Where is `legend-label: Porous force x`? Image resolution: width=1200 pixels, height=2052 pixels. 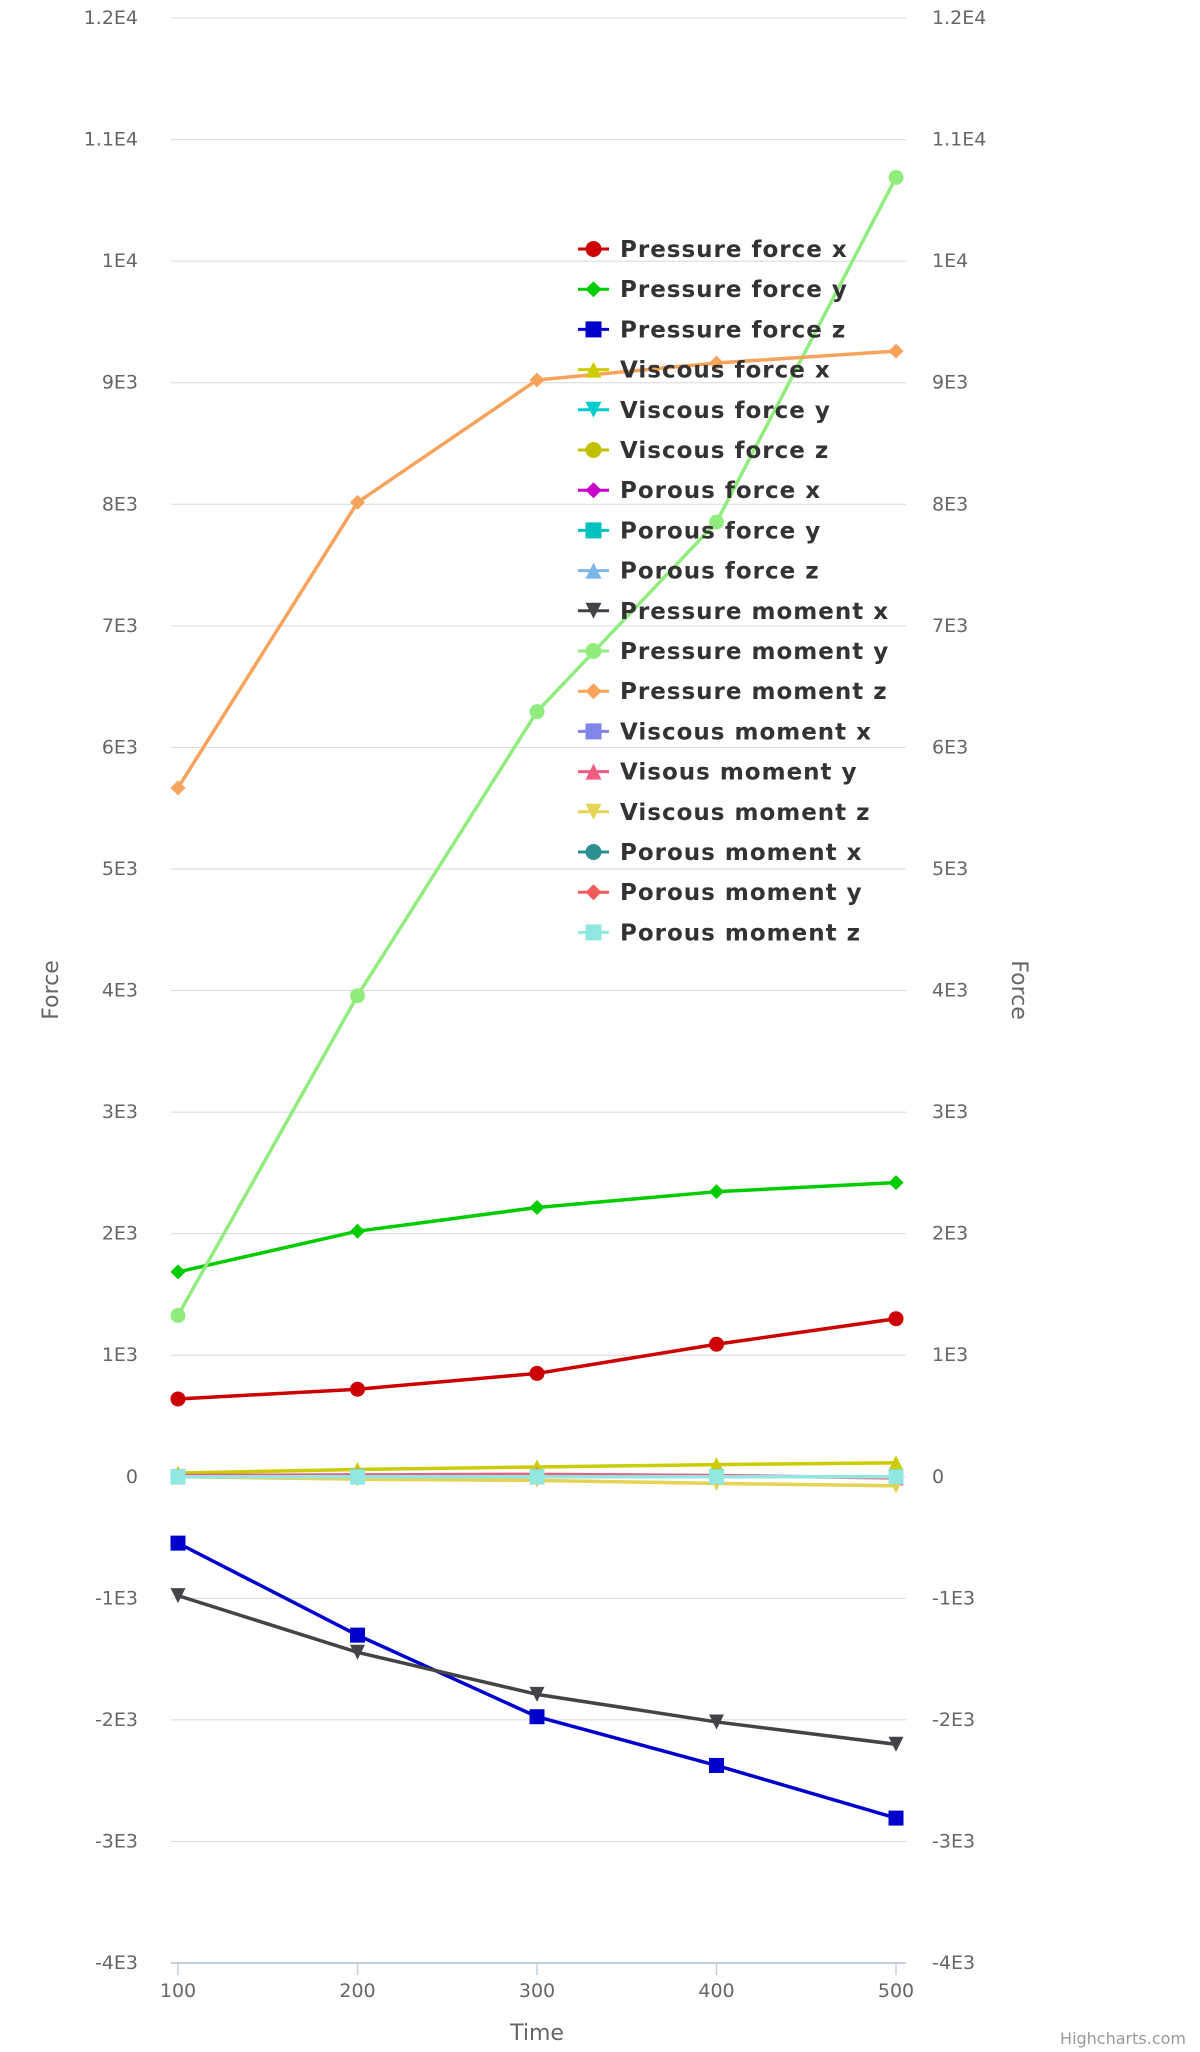
legend-label: Porous force x is located at coordinates (720, 491).